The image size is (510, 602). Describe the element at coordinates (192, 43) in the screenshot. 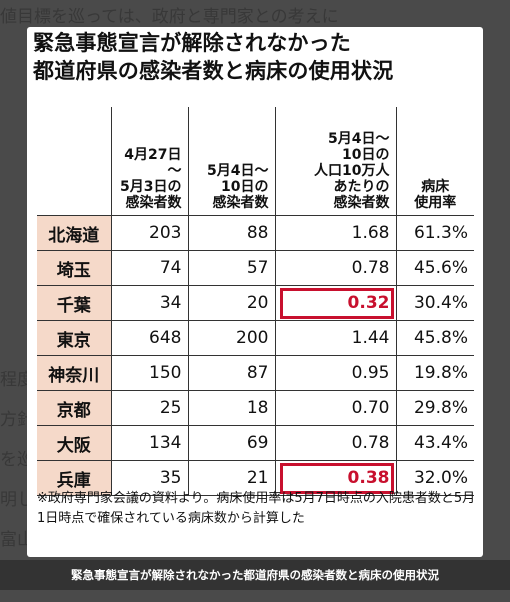

I see `title-line-1: 緊急事態宣言が解除されなかった` at that location.